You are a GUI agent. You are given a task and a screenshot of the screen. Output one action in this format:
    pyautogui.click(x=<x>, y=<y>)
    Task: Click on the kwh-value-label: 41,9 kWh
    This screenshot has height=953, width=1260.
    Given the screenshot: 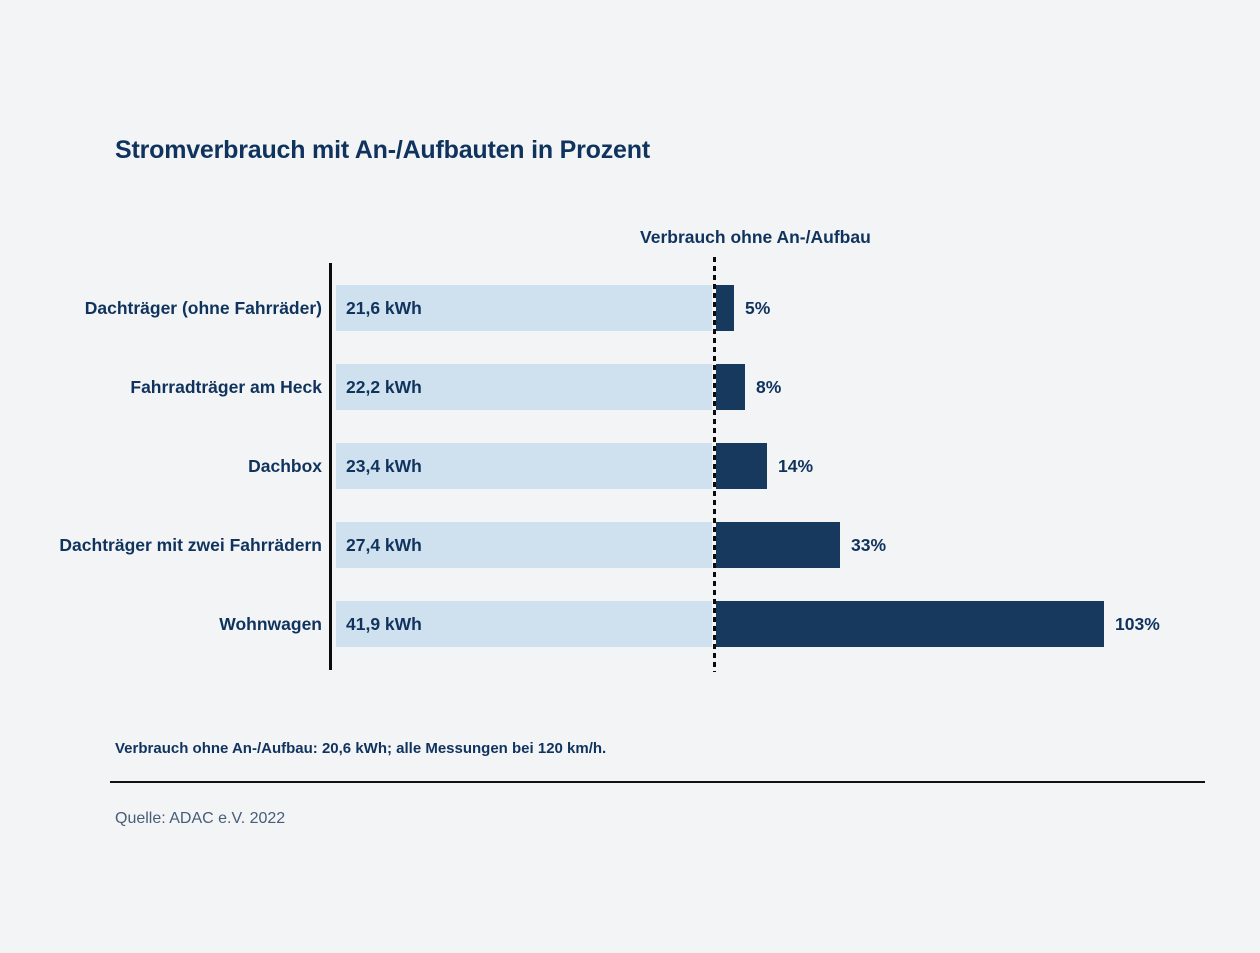 What is the action you would take?
    pyautogui.click(x=384, y=624)
    